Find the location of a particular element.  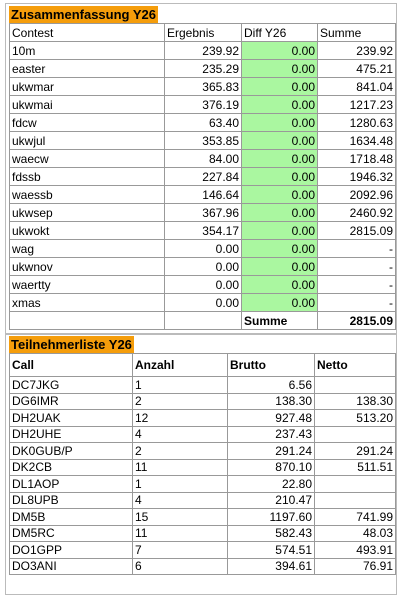

table-cell: 870.10 is located at coordinates (271, 467).